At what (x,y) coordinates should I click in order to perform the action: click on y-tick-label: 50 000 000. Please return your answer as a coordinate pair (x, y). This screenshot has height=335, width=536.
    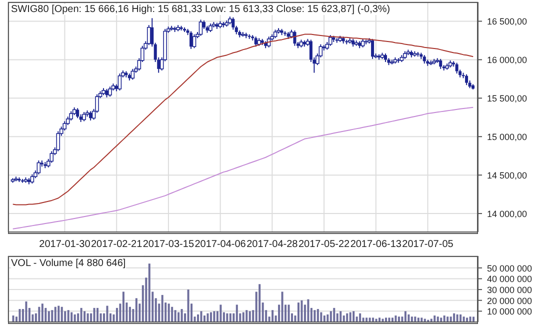
    Looking at the image, I should click on (509, 268).